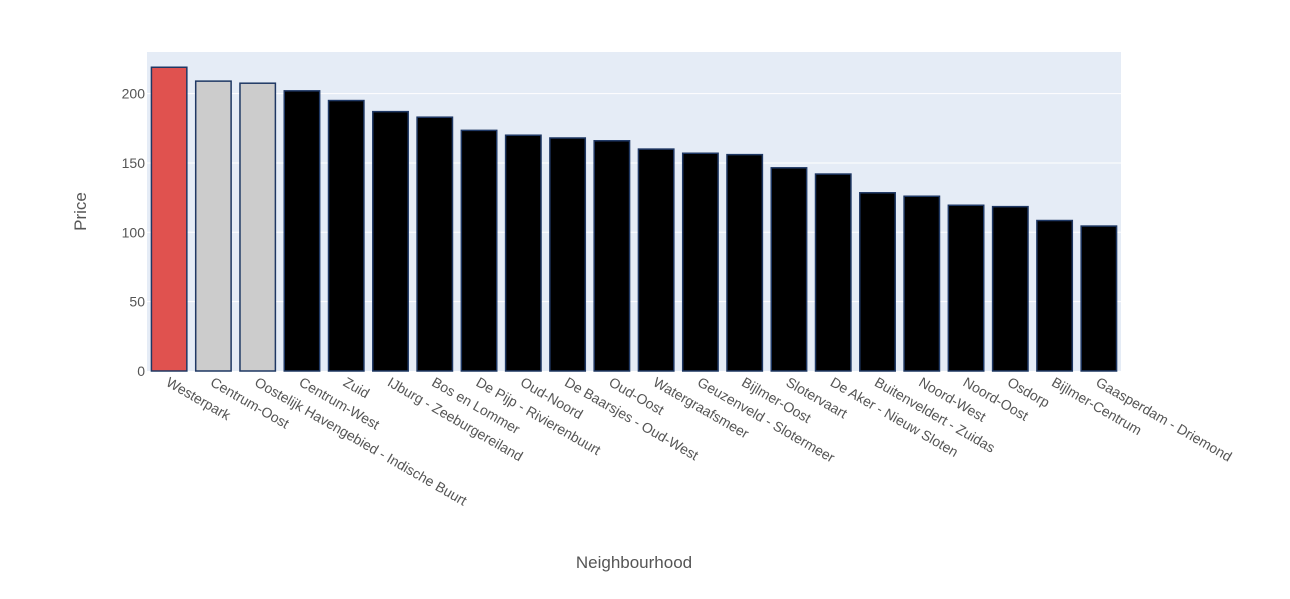 This screenshot has height=599, width=1290. Describe the element at coordinates (134, 94) in the screenshot. I see `y-tick-label: 200` at that location.